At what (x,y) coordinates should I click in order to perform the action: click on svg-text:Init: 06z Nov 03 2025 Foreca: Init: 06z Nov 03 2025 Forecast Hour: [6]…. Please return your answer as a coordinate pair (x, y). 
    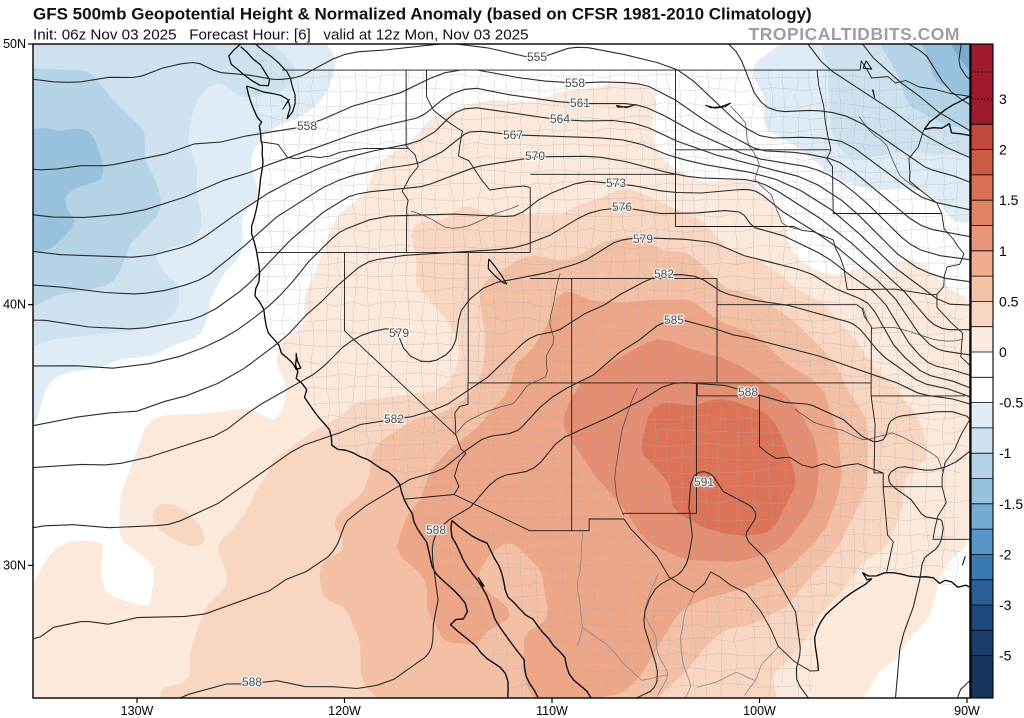
    Looking at the image, I should click on (281, 35).